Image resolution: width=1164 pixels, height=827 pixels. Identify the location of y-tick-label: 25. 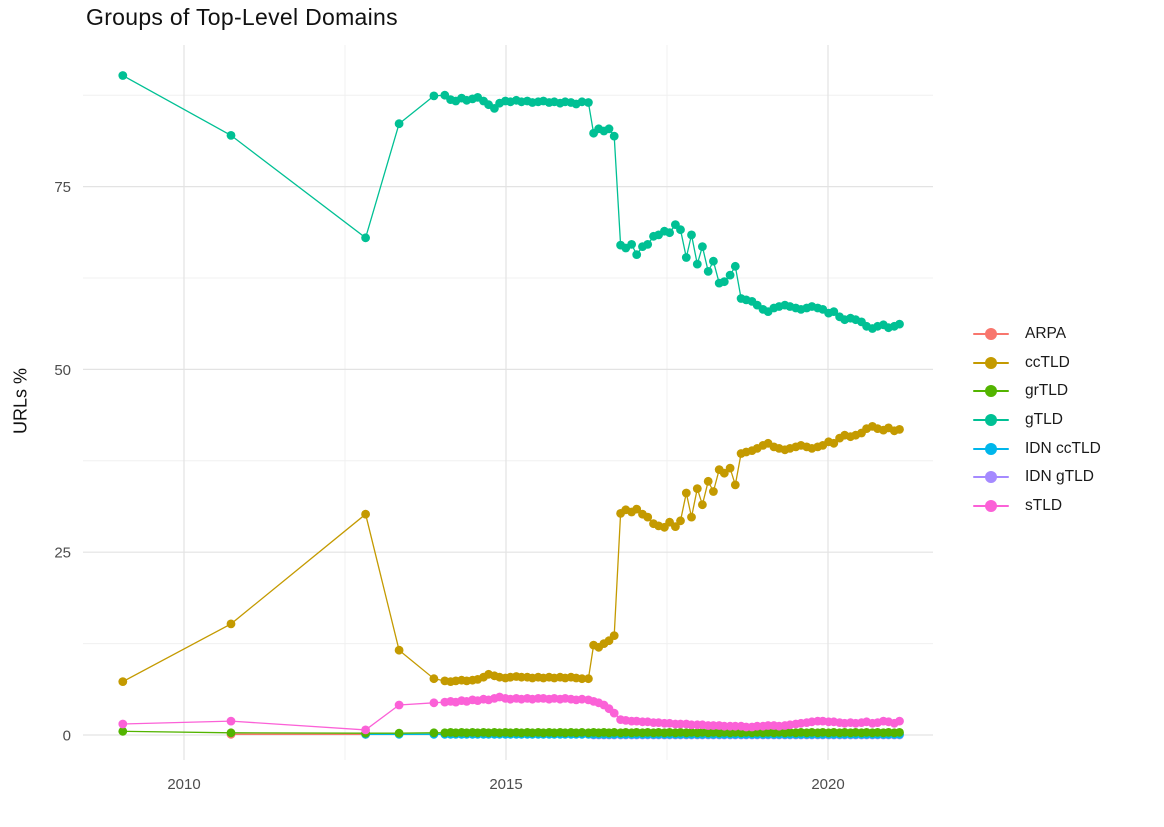
(62, 553).